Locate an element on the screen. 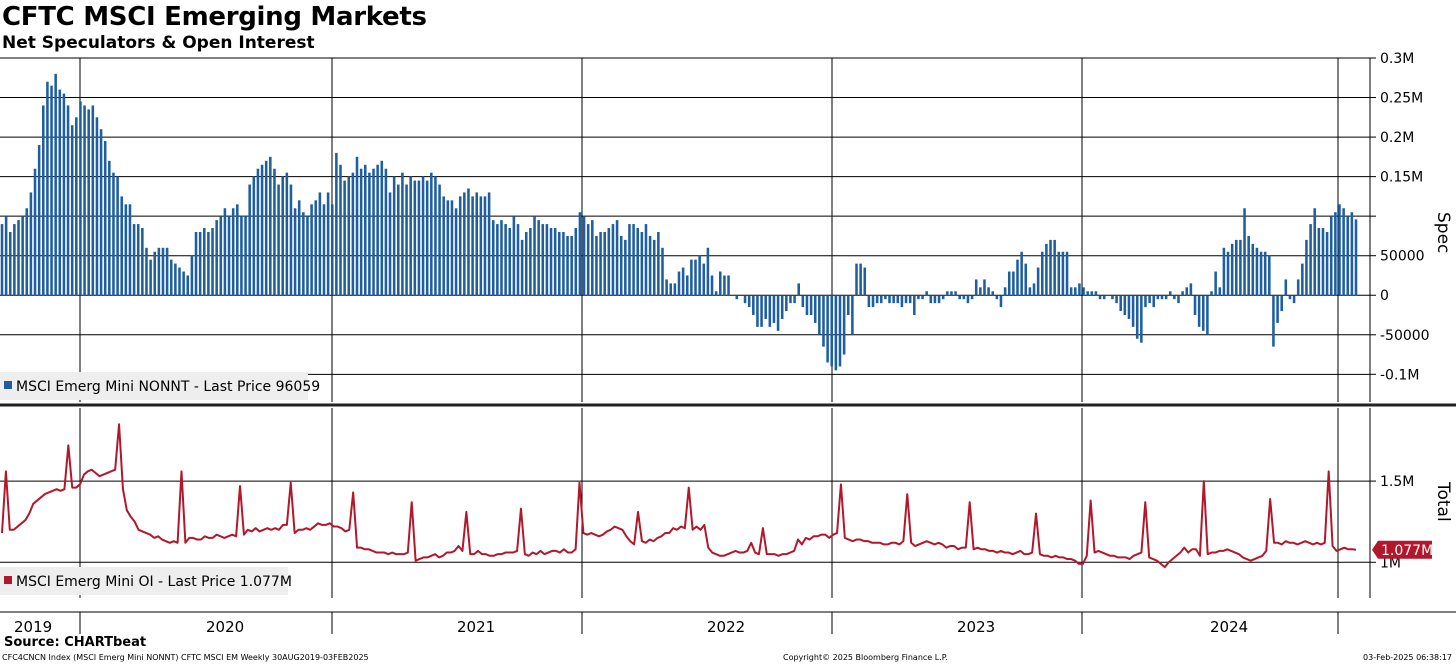 This screenshot has width=1456, height=665. spec-legend-swatch is located at coordinates (8, 385).